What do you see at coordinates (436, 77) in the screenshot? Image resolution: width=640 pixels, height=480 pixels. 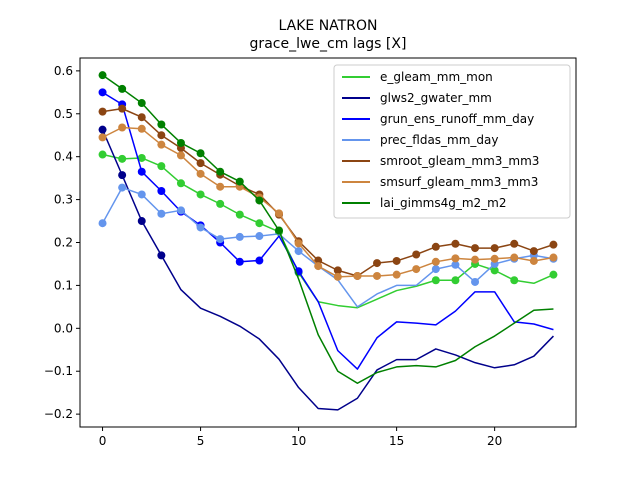 I see `legend-label: e_gleam_mm_mon` at bounding box center [436, 77].